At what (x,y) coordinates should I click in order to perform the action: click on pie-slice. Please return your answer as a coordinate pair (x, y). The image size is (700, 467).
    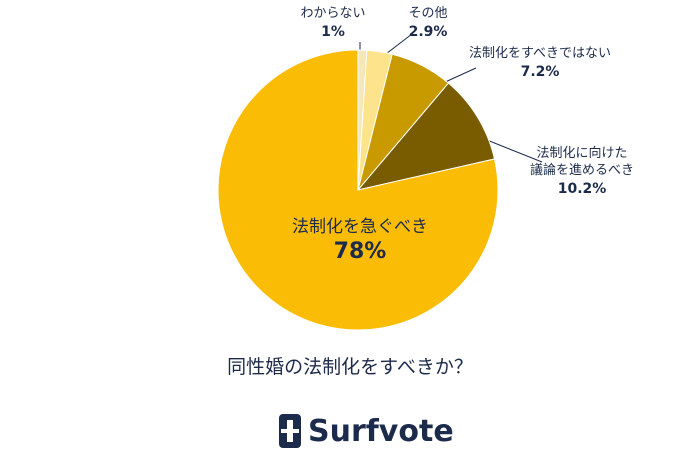
    Looking at the image, I should click on (426, 136).